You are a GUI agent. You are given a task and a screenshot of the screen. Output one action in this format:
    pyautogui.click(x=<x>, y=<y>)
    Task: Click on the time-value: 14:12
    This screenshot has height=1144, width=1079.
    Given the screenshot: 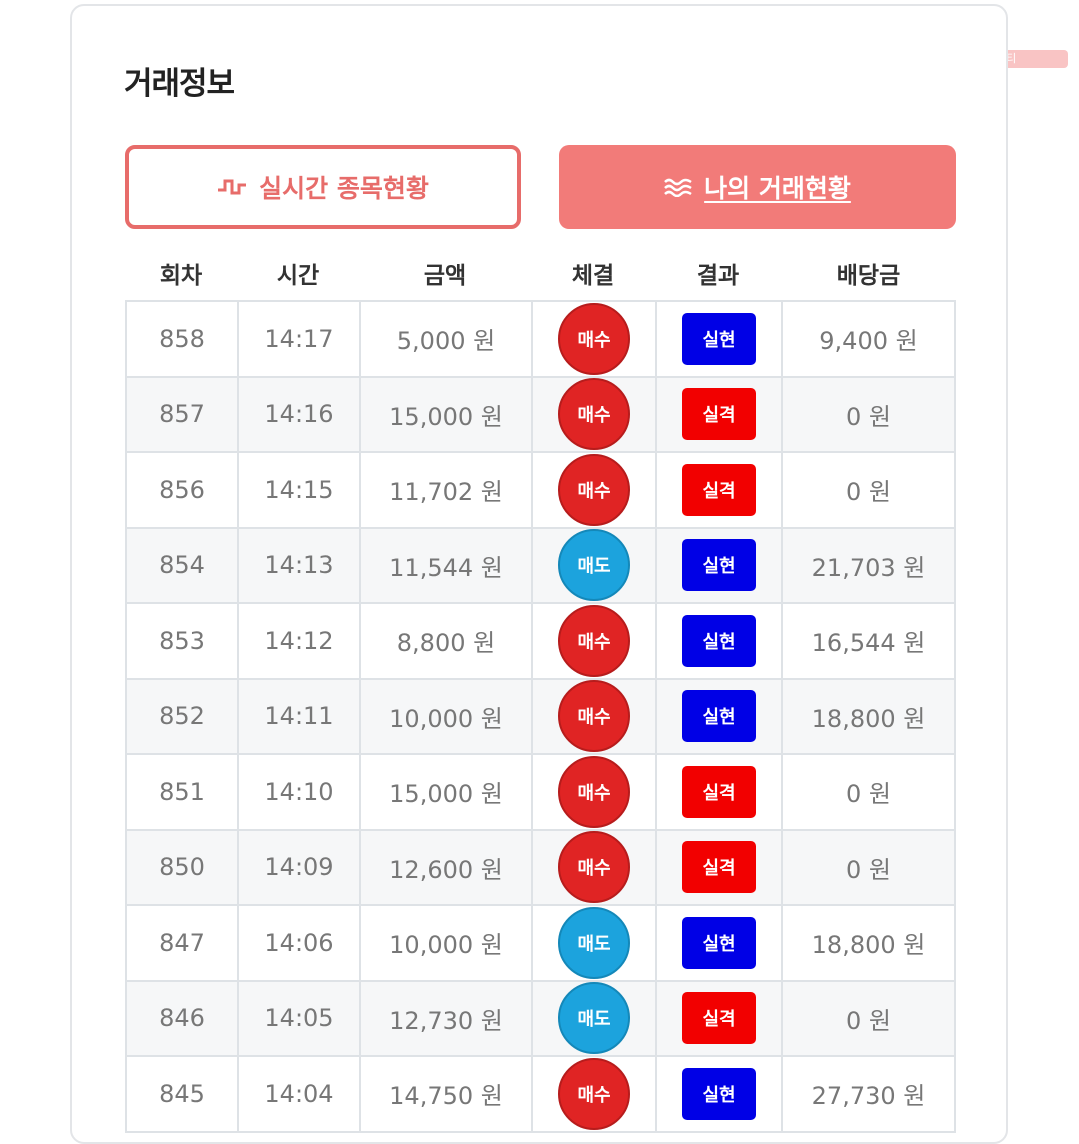 What is the action you would take?
    pyautogui.click(x=299, y=640)
    